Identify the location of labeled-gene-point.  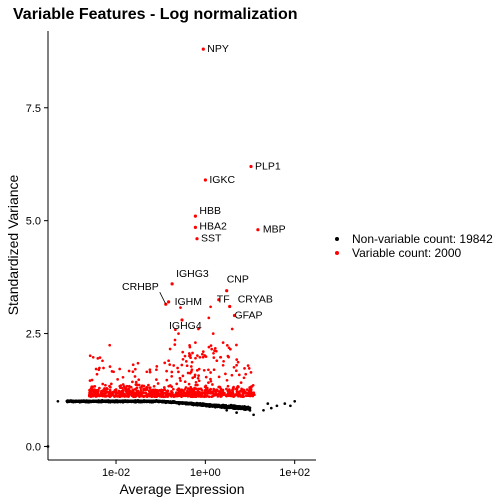
(203, 49).